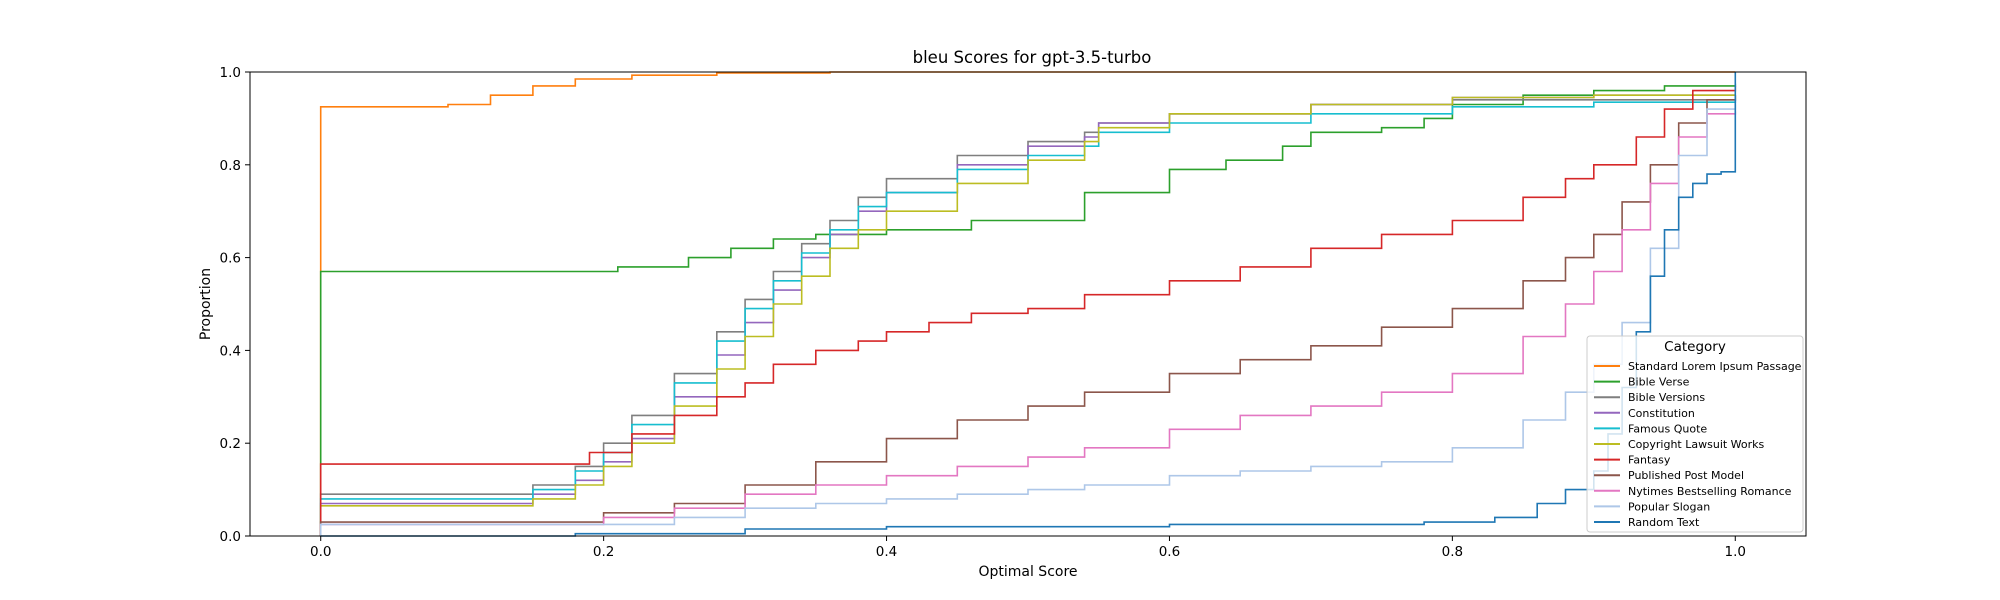  I want to click on x-axis-ticks: 0.0 0.2 0.4 0.6 0.8 1.0, so click(1028, 548).